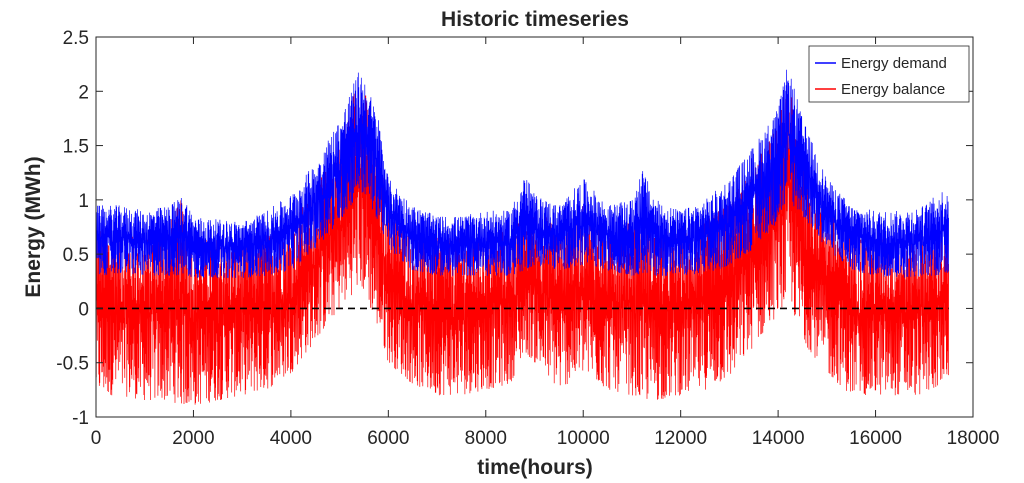  What do you see at coordinates (33, 226) in the screenshot?
I see `y-axis-title: Energy (MWh)` at bounding box center [33, 226].